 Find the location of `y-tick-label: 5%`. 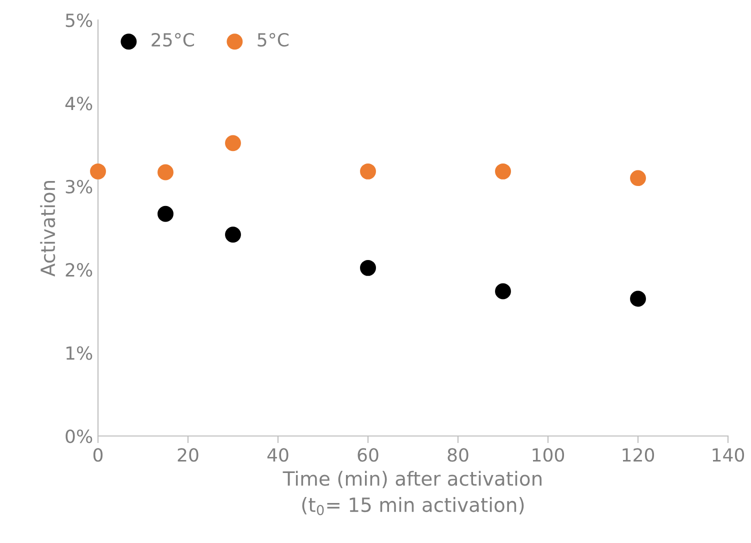

y-tick-label: 5% is located at coordinates (79, 20).